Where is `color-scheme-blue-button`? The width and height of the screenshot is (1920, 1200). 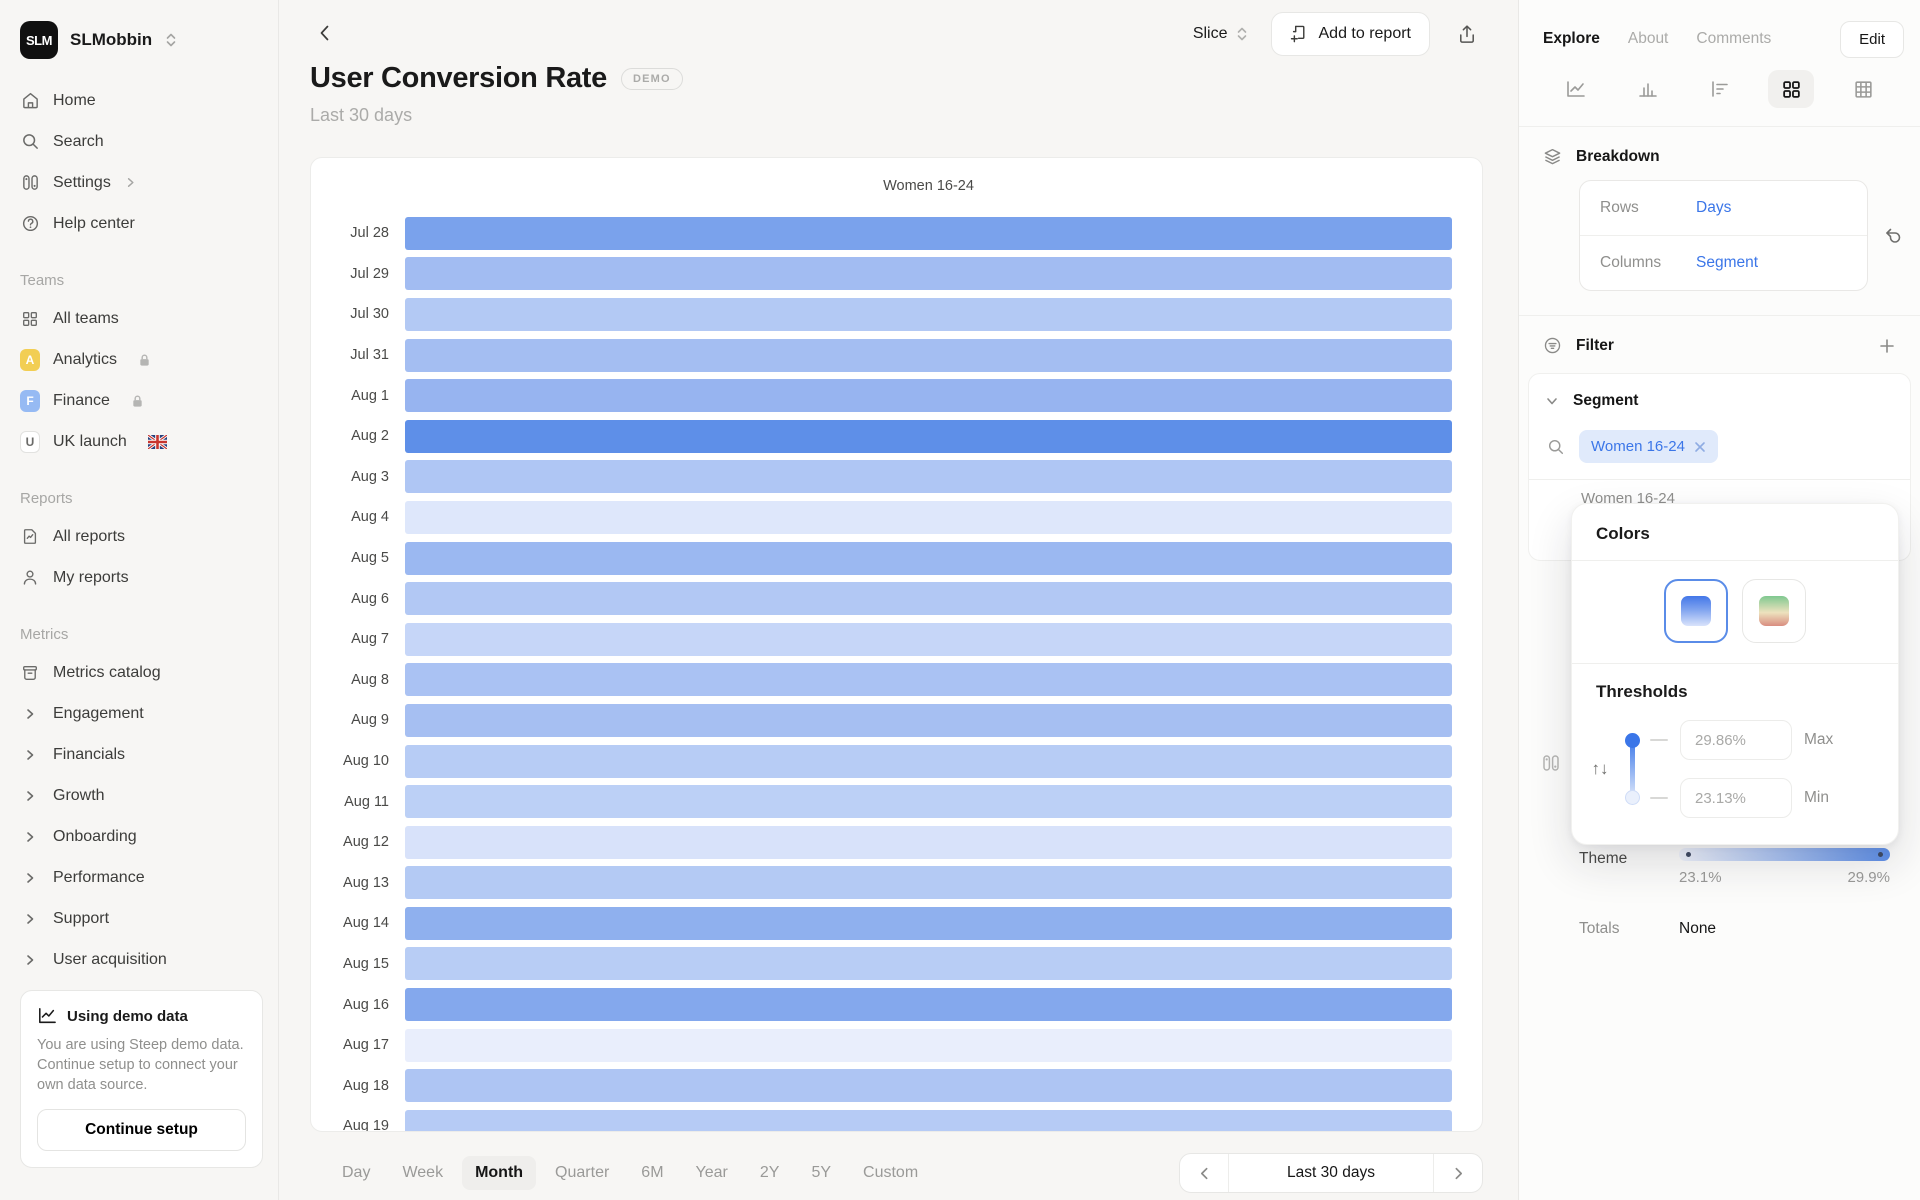 color-scheme-blue-button is located at coordinates (1696, 611).